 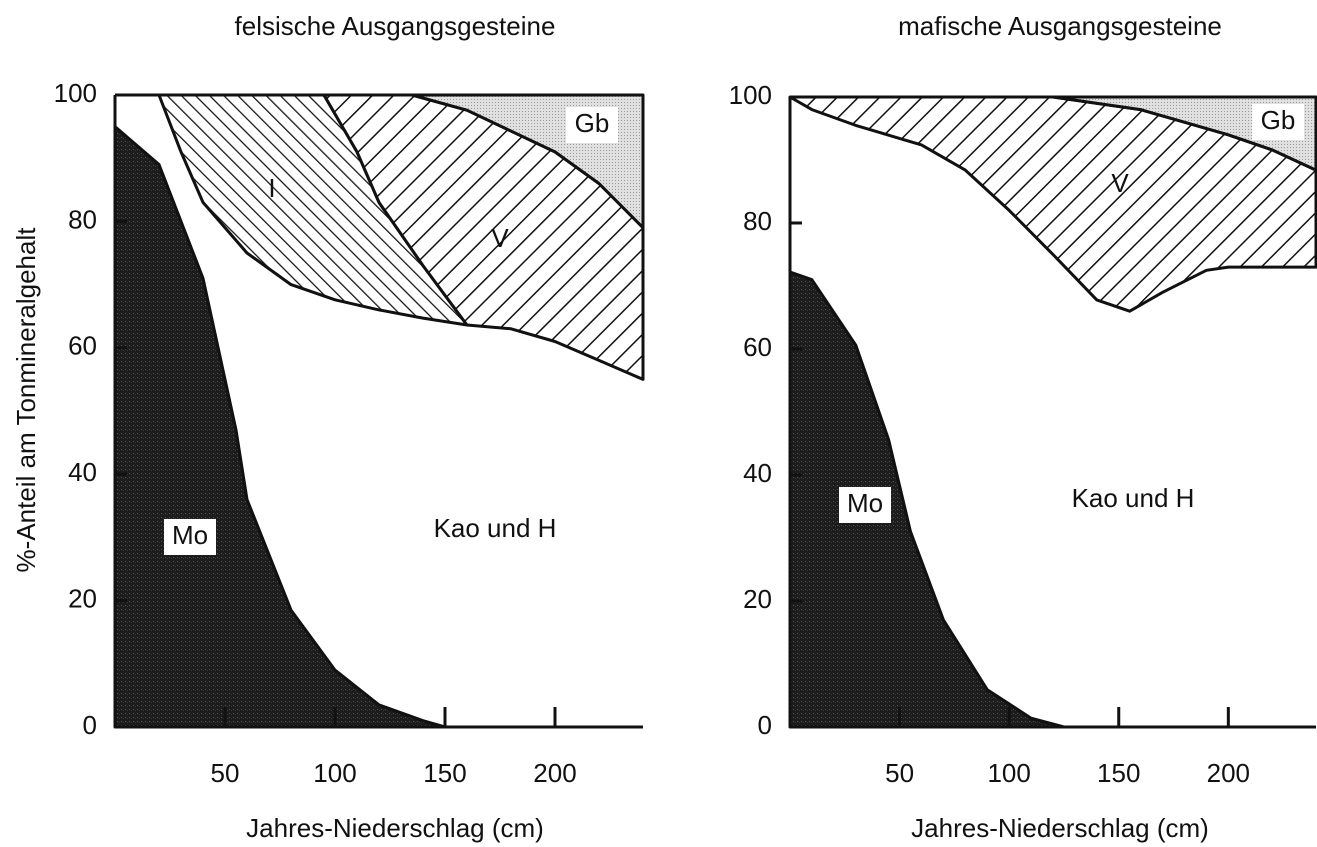 What do you see at coordinates (395, 26) in the screenshot?
I see `chart-title: felsische Ausgangsgesteine` at bounding box center [395, 26].